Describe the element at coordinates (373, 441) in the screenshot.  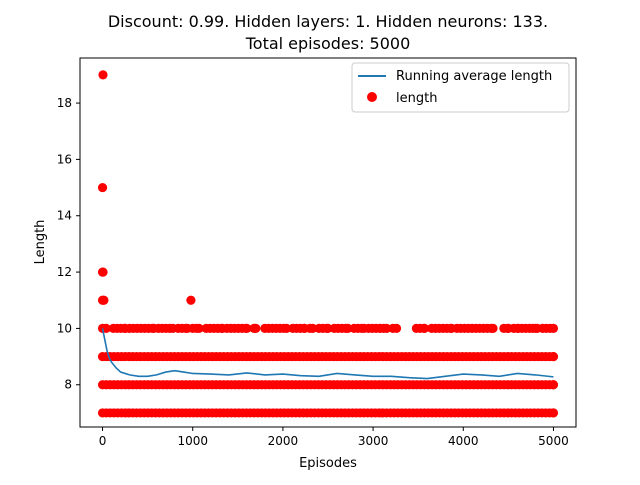
I see `x-tick-label: 3000` at that location.